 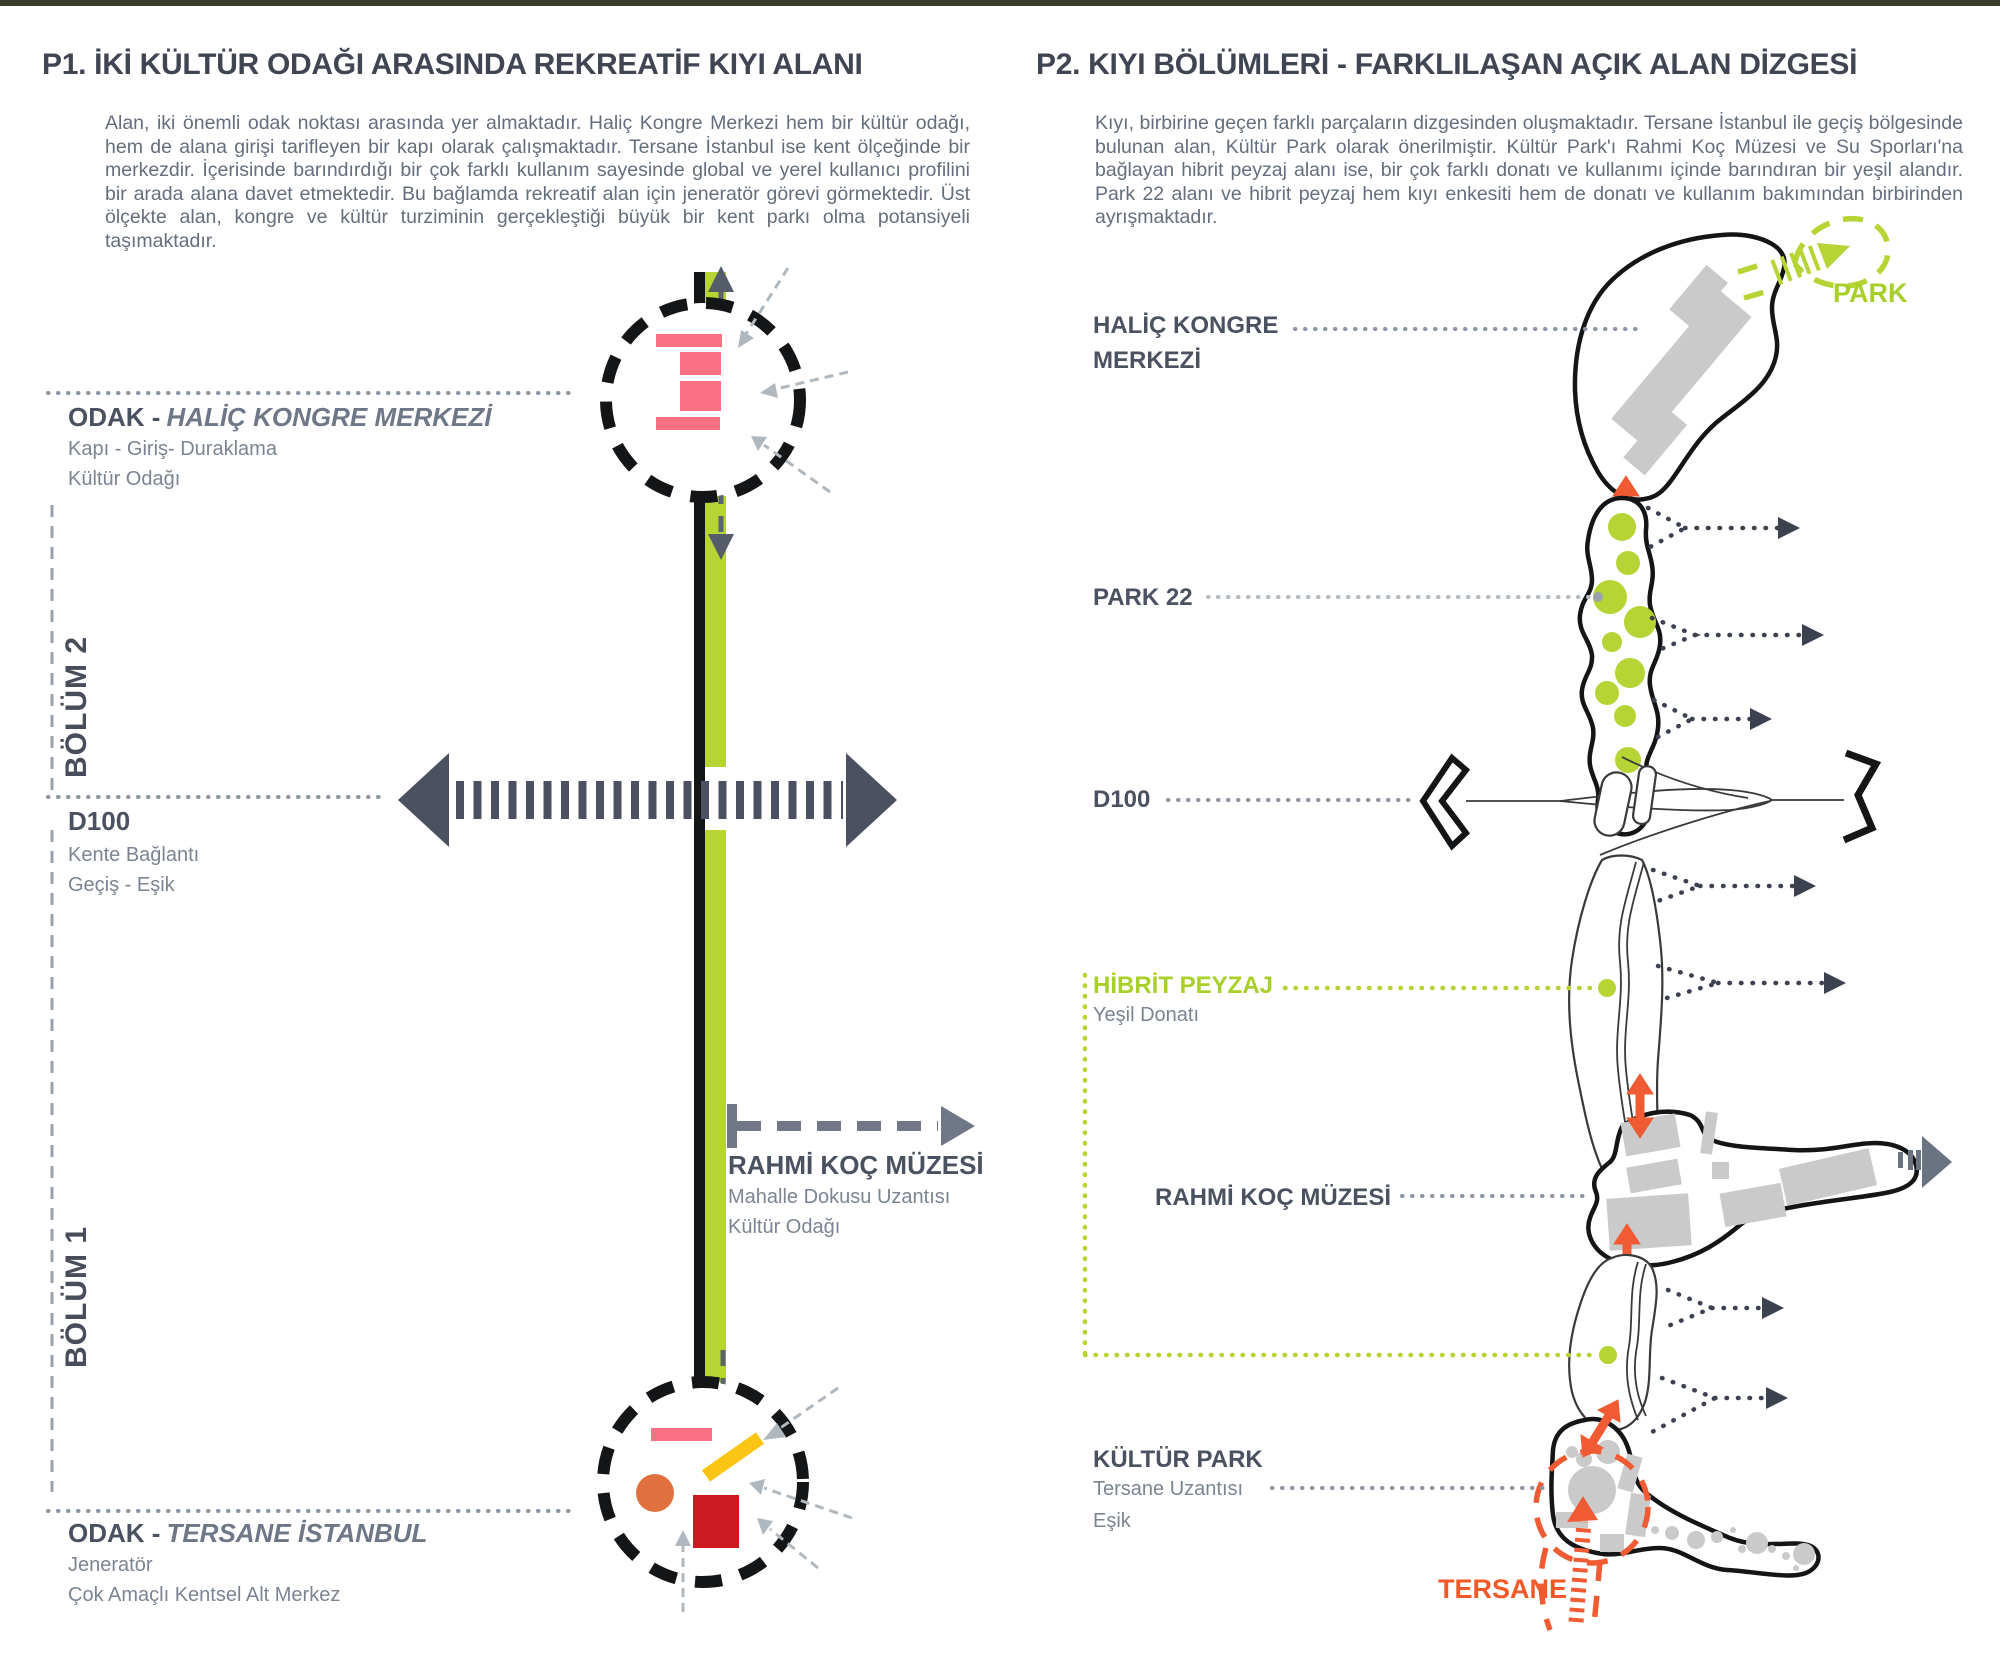 What do you see at coordinates (856, 1165) in the screenshot?
I see `p1-rahmi-heading: RAHMİ KOÇ MÜZESİ` at bounding box center [856, 1165].